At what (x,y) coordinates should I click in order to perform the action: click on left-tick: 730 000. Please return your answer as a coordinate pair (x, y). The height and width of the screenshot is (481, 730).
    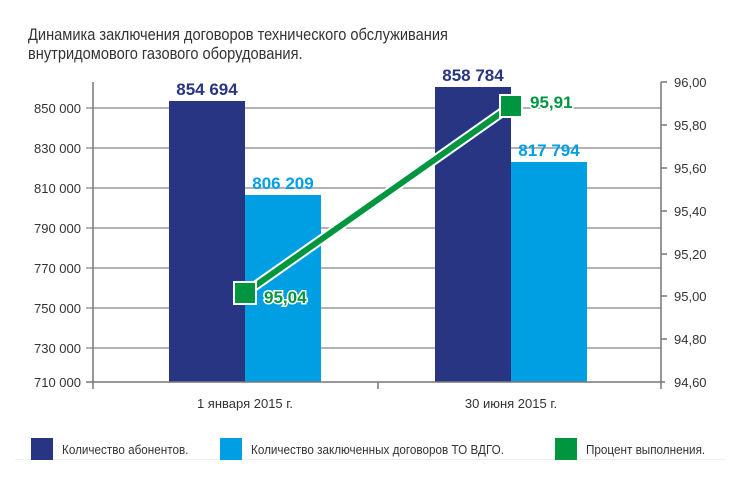
    Looking at the image, I should click on (57, 348).